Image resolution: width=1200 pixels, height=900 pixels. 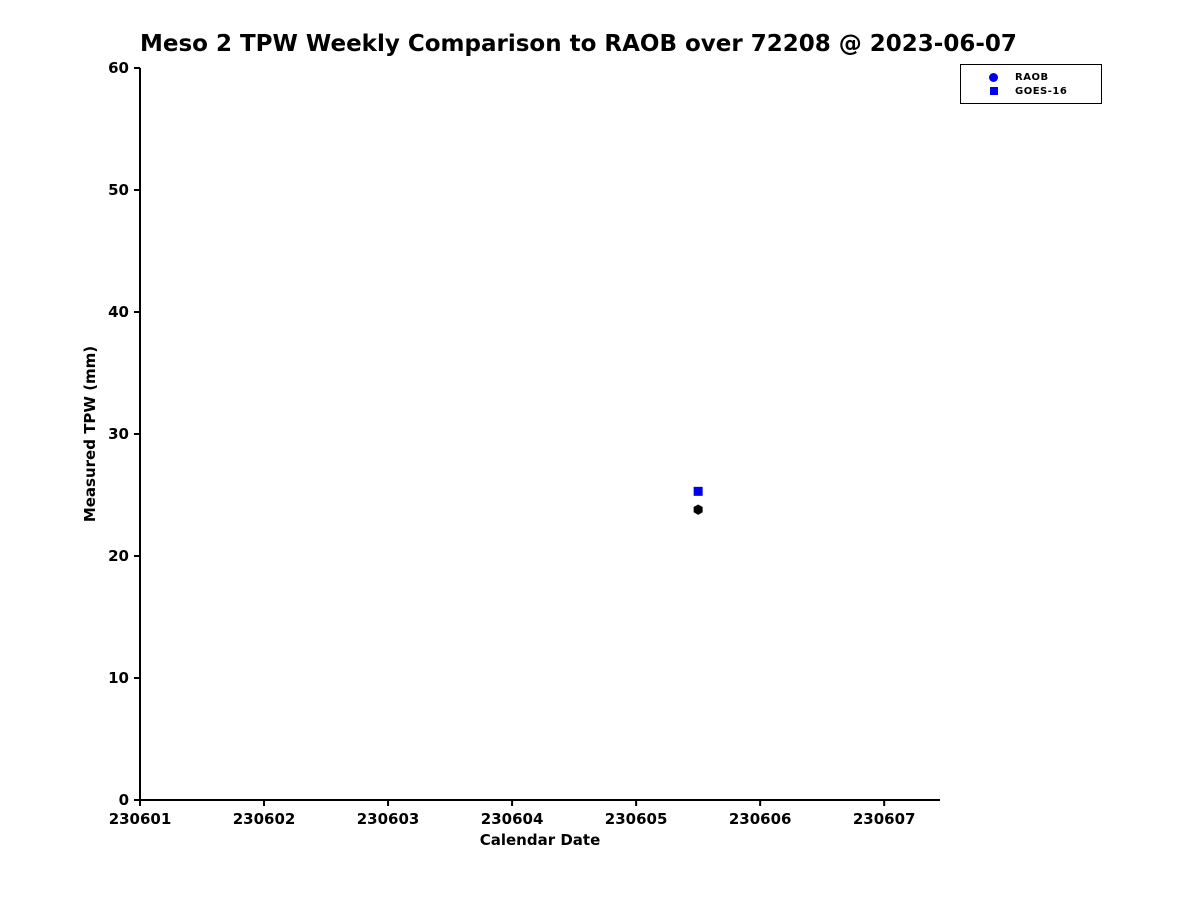 What do you see at coordinates (118, 678) in the screenshot?
I see `y-tick-label: 10` at bounding box center [118, 678].